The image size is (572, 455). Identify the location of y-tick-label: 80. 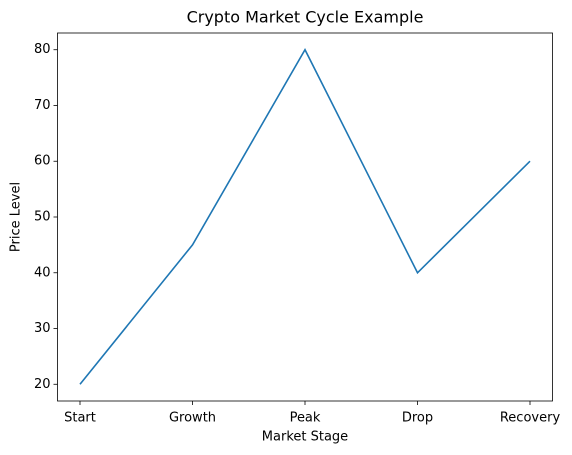
(42, 49).